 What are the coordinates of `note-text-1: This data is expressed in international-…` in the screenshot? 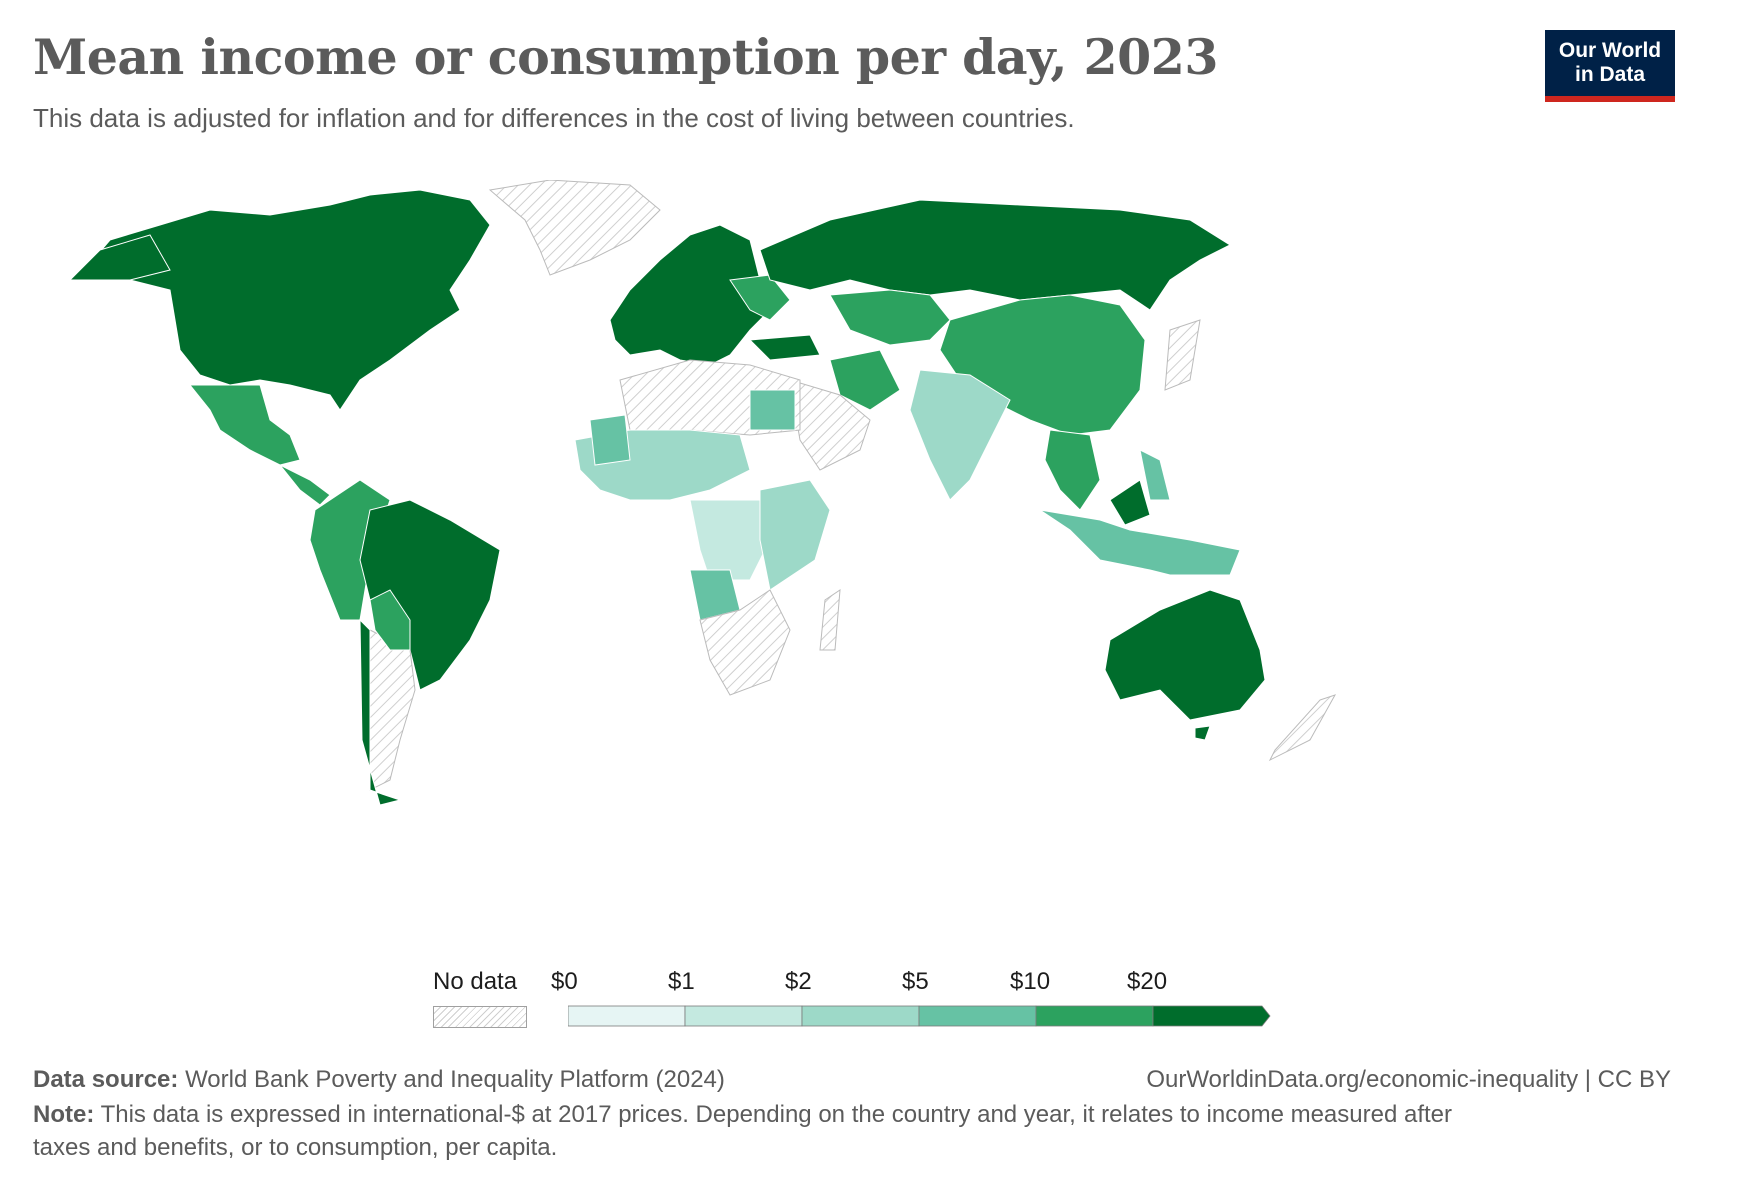 It's located at (776, 1114).